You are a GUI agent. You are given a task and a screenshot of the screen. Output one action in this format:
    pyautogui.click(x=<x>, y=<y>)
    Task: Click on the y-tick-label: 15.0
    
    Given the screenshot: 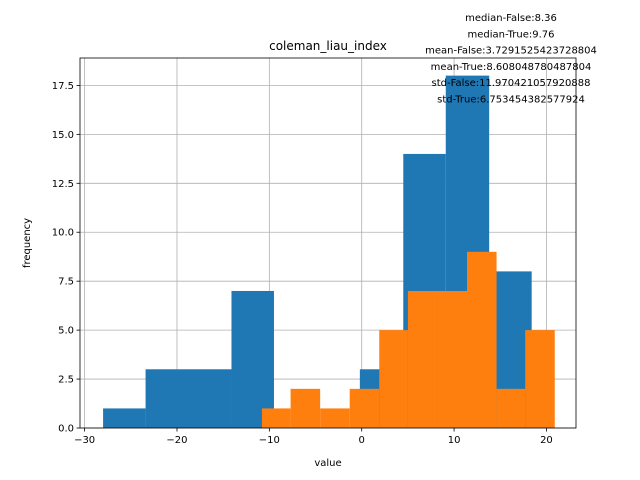 What is the action you would take?
    pyautogui.click(x=63, y=135)
    